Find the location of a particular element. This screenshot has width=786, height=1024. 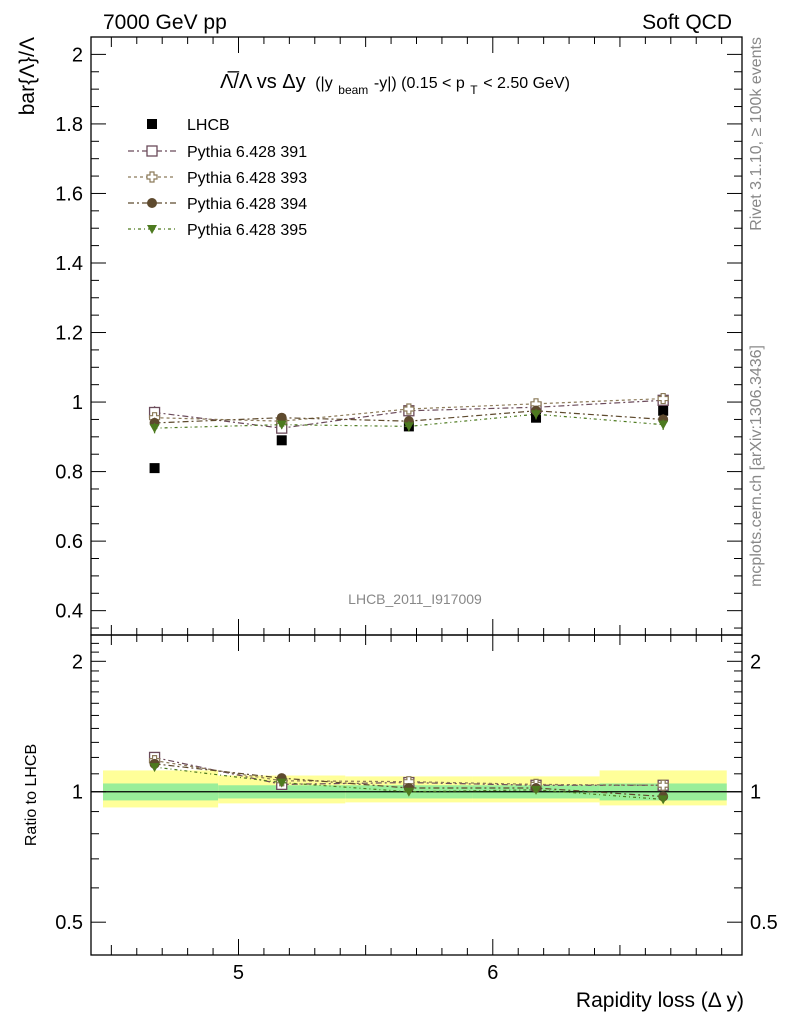

x-tick-label: 5 is located at coordinates (238, 973).